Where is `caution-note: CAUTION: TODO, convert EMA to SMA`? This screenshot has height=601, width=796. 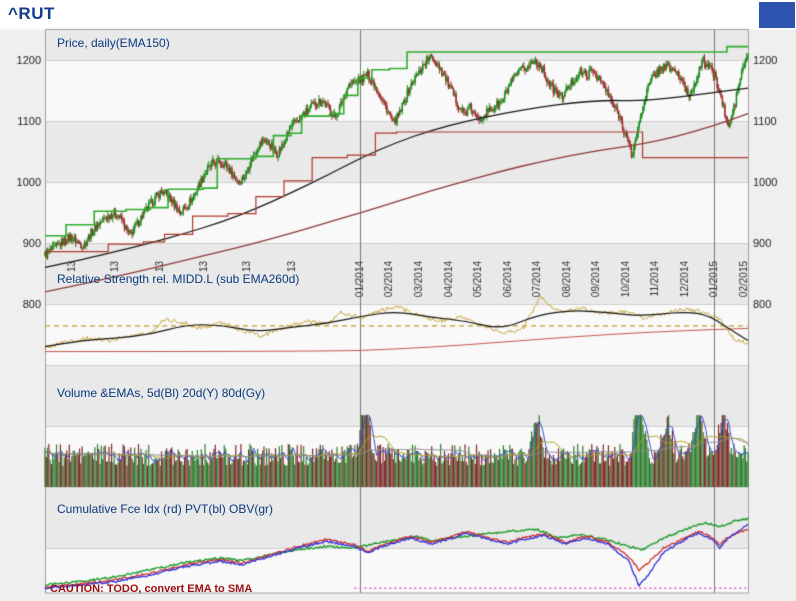
caution-note: CAUTION: TODO, convert EMA to SMA is located at coordinates (151, 589).